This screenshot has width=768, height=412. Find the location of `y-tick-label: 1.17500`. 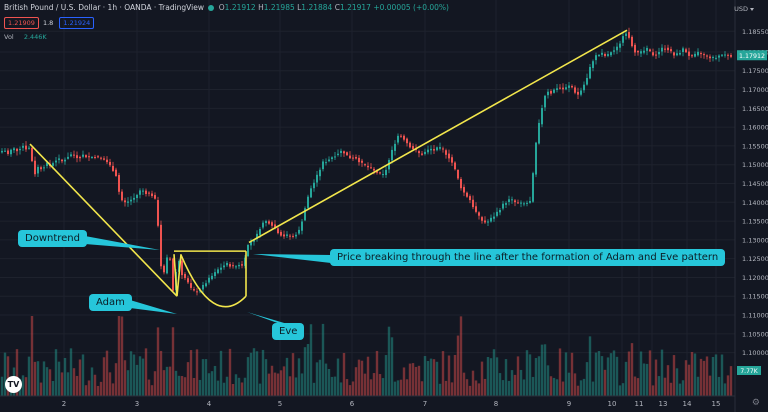

y-tick-label: 1.17500 is located at coordinates (755, 71).